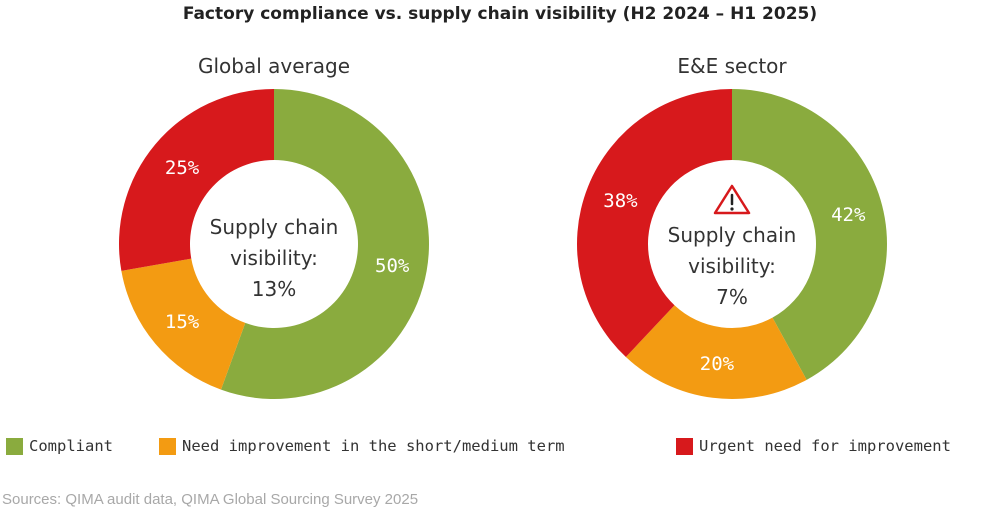 The height and width of the screenshot is (514, 1000). Describe the element at coordinates (274, 227) in the screenshot. I see `center-line1-0: Supply chain` at that location.